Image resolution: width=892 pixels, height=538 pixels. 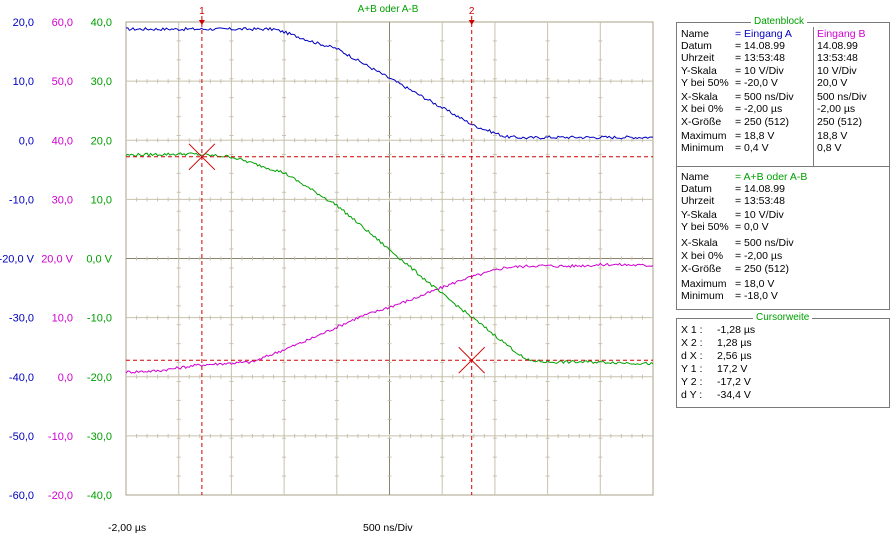 What do you see at coordinates (756, 296) in the screenshot?
I see `datenblock-value-sum: = -18,0 V` at bounding box center [756, 296].